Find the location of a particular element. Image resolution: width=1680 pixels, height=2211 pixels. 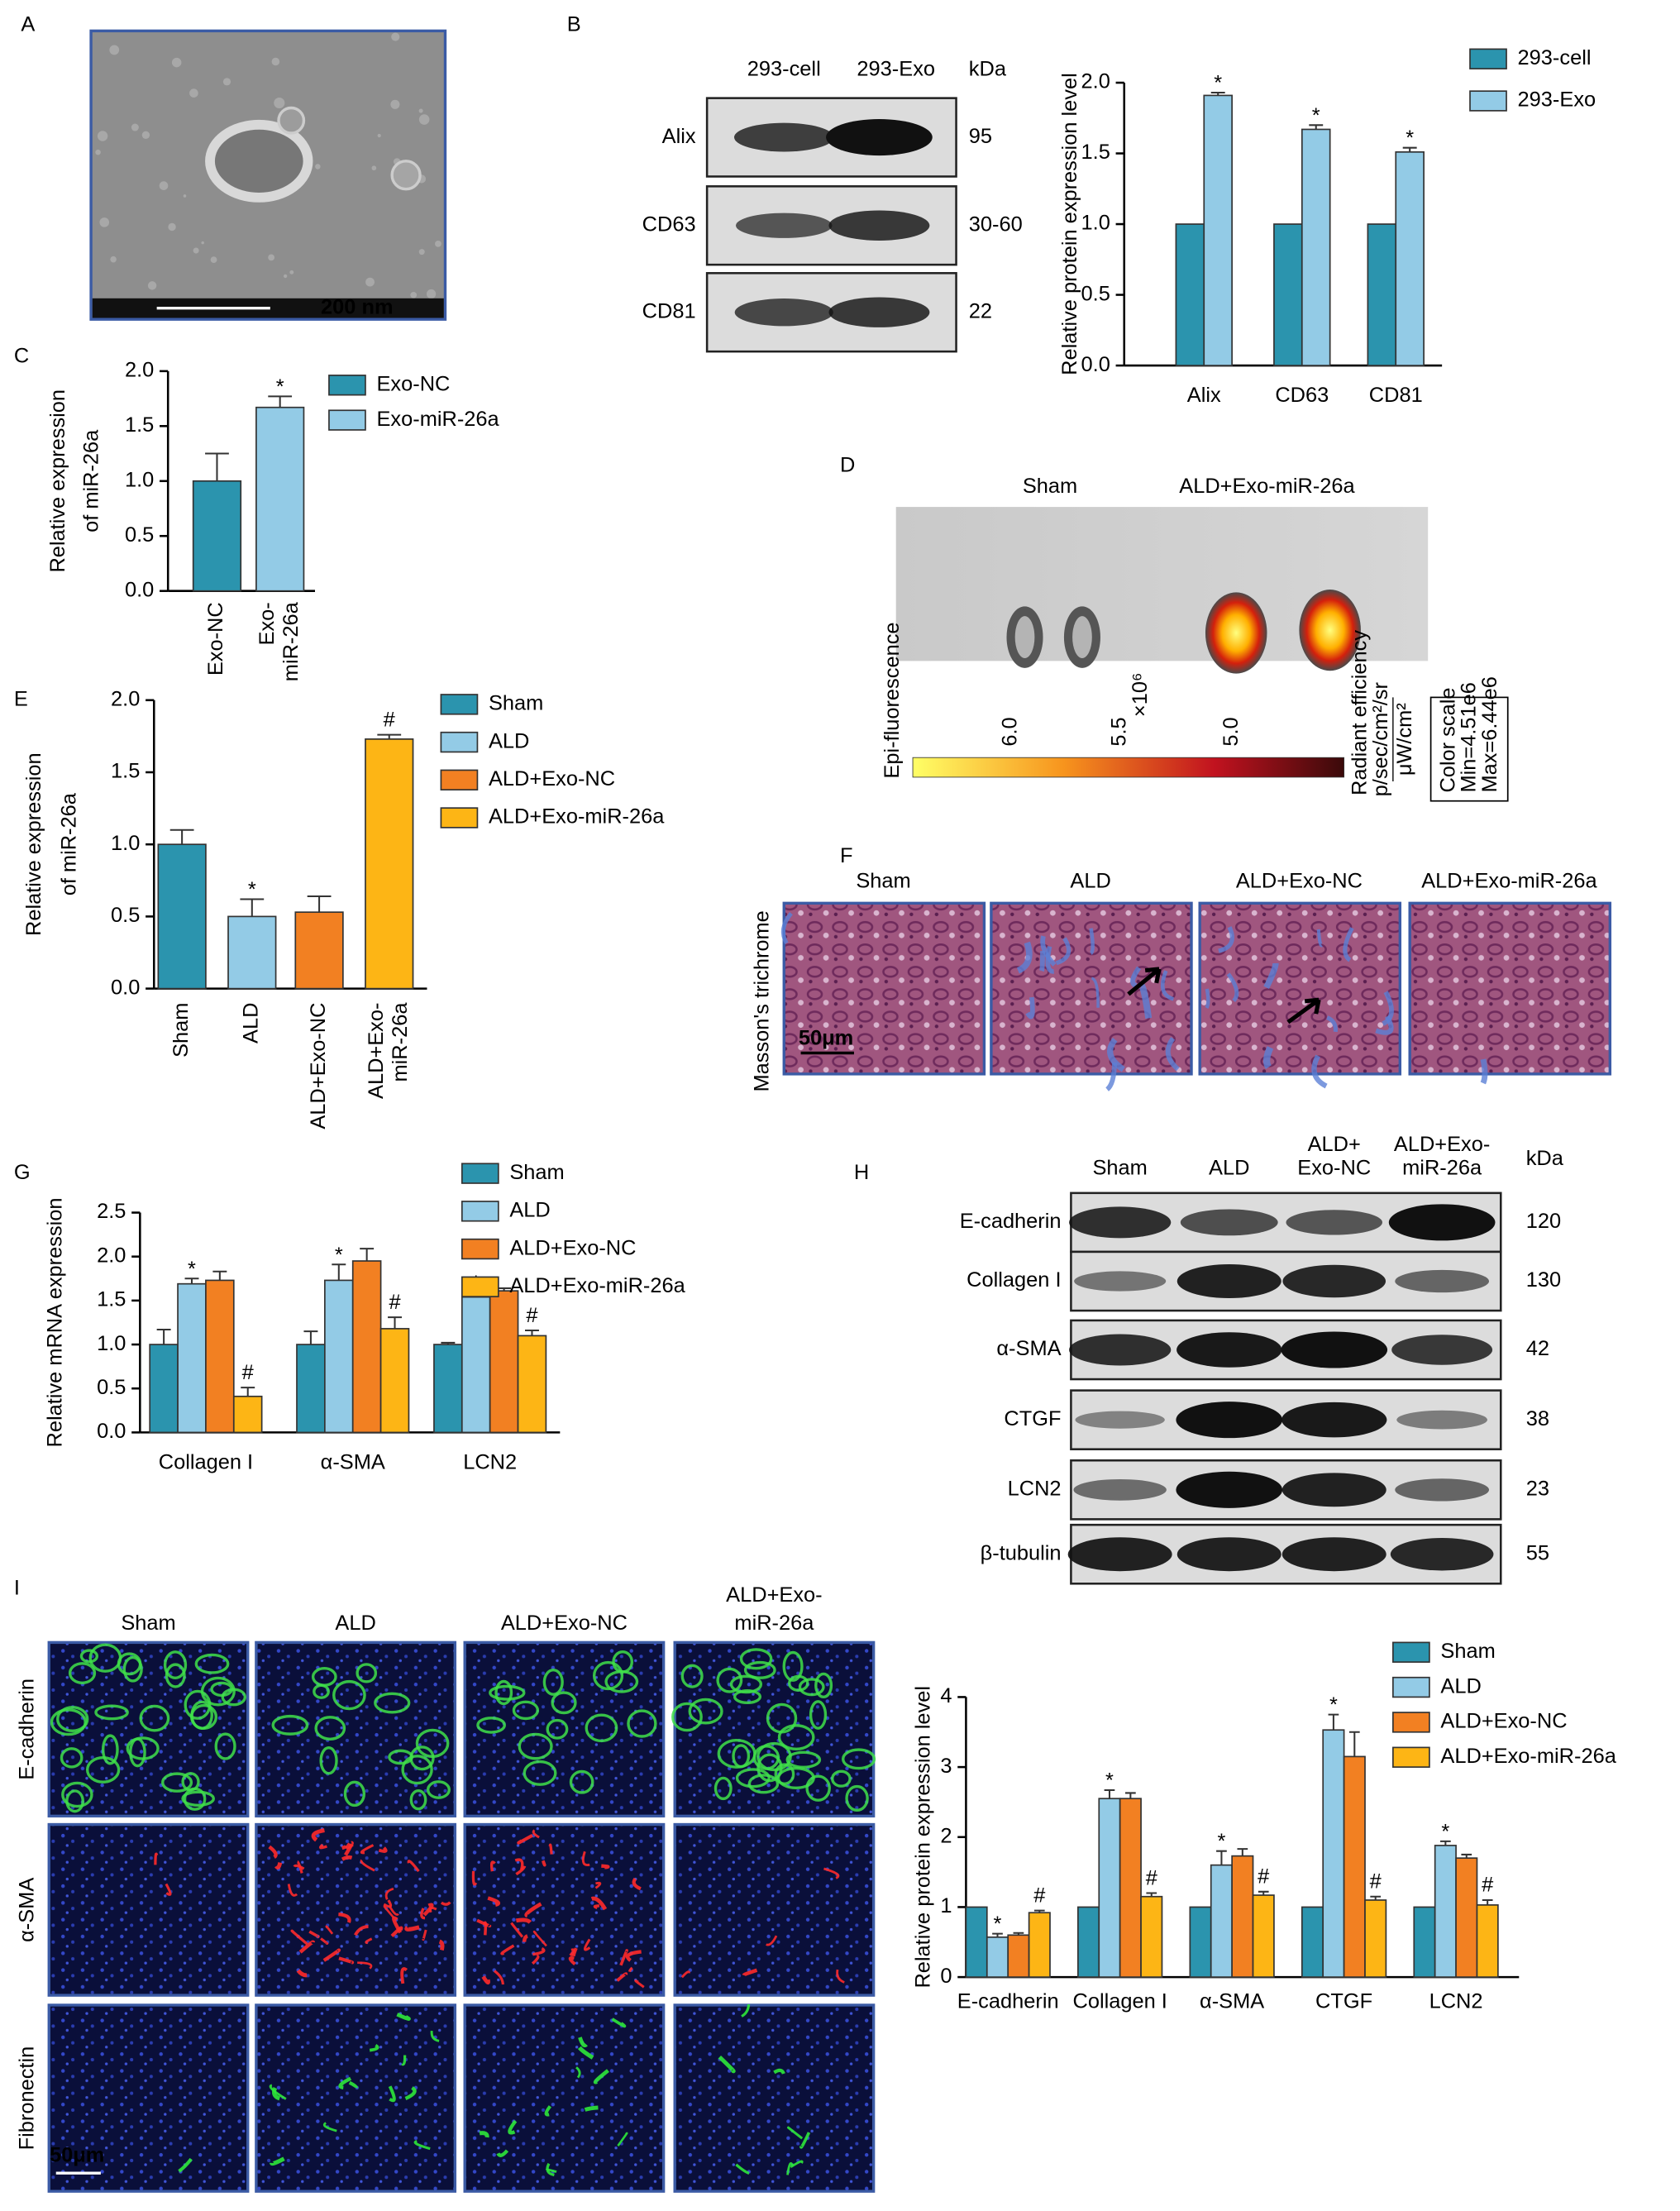

panel-letter: G is located at coordinates (22, 1172).